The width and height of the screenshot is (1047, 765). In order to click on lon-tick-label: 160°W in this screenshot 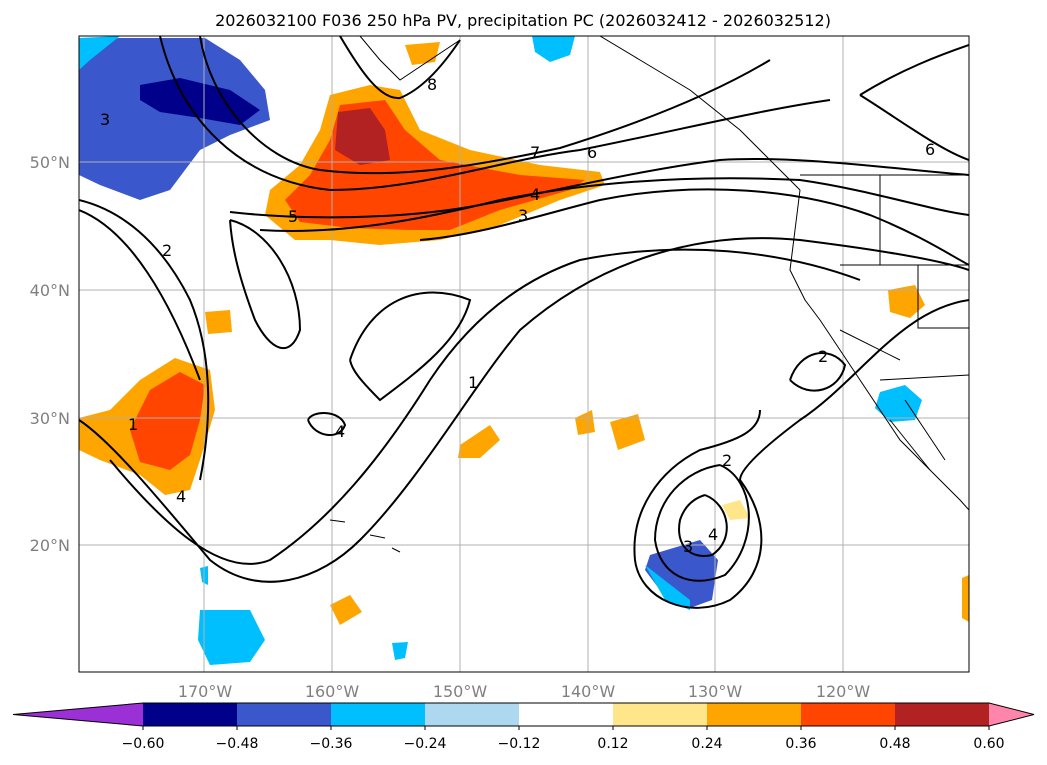, I will do `click(332, 691)`.